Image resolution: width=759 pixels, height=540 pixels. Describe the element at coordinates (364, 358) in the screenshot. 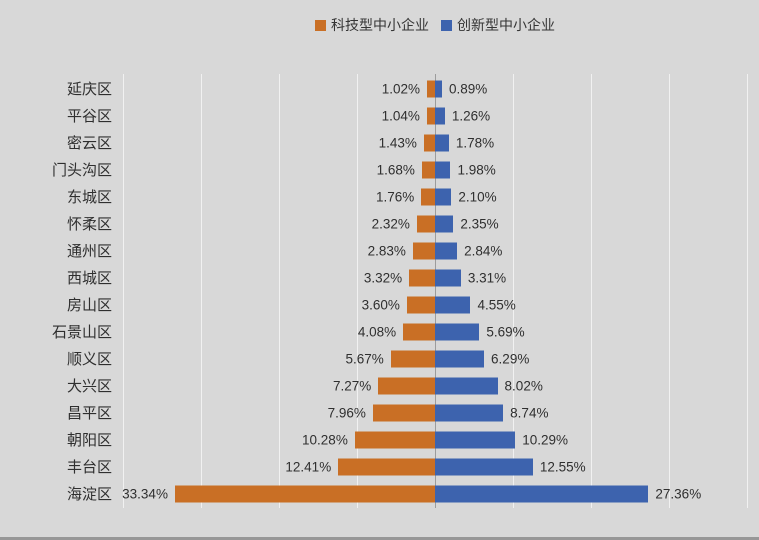

I see `value-label-tech: 5.67%` at that location.